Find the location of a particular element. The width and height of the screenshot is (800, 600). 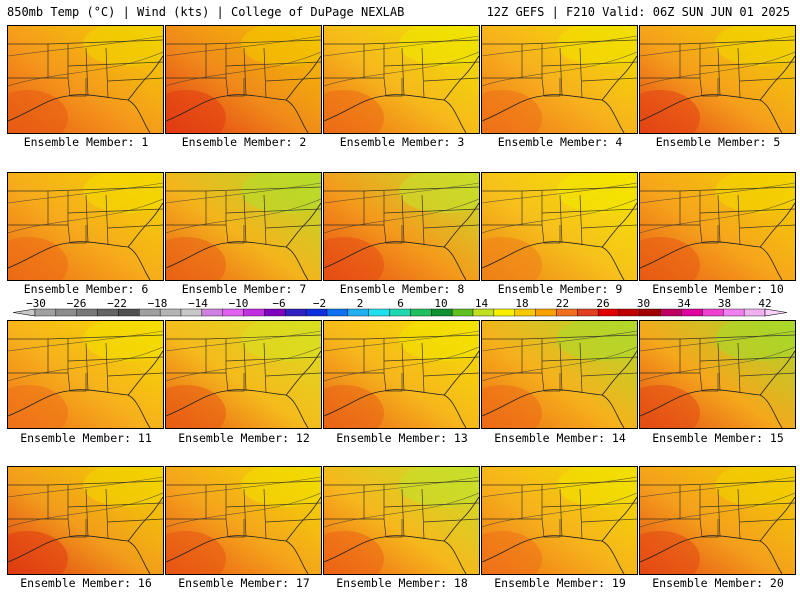

colorbar-tick-label: −10 is located at coordinates (238, 303).